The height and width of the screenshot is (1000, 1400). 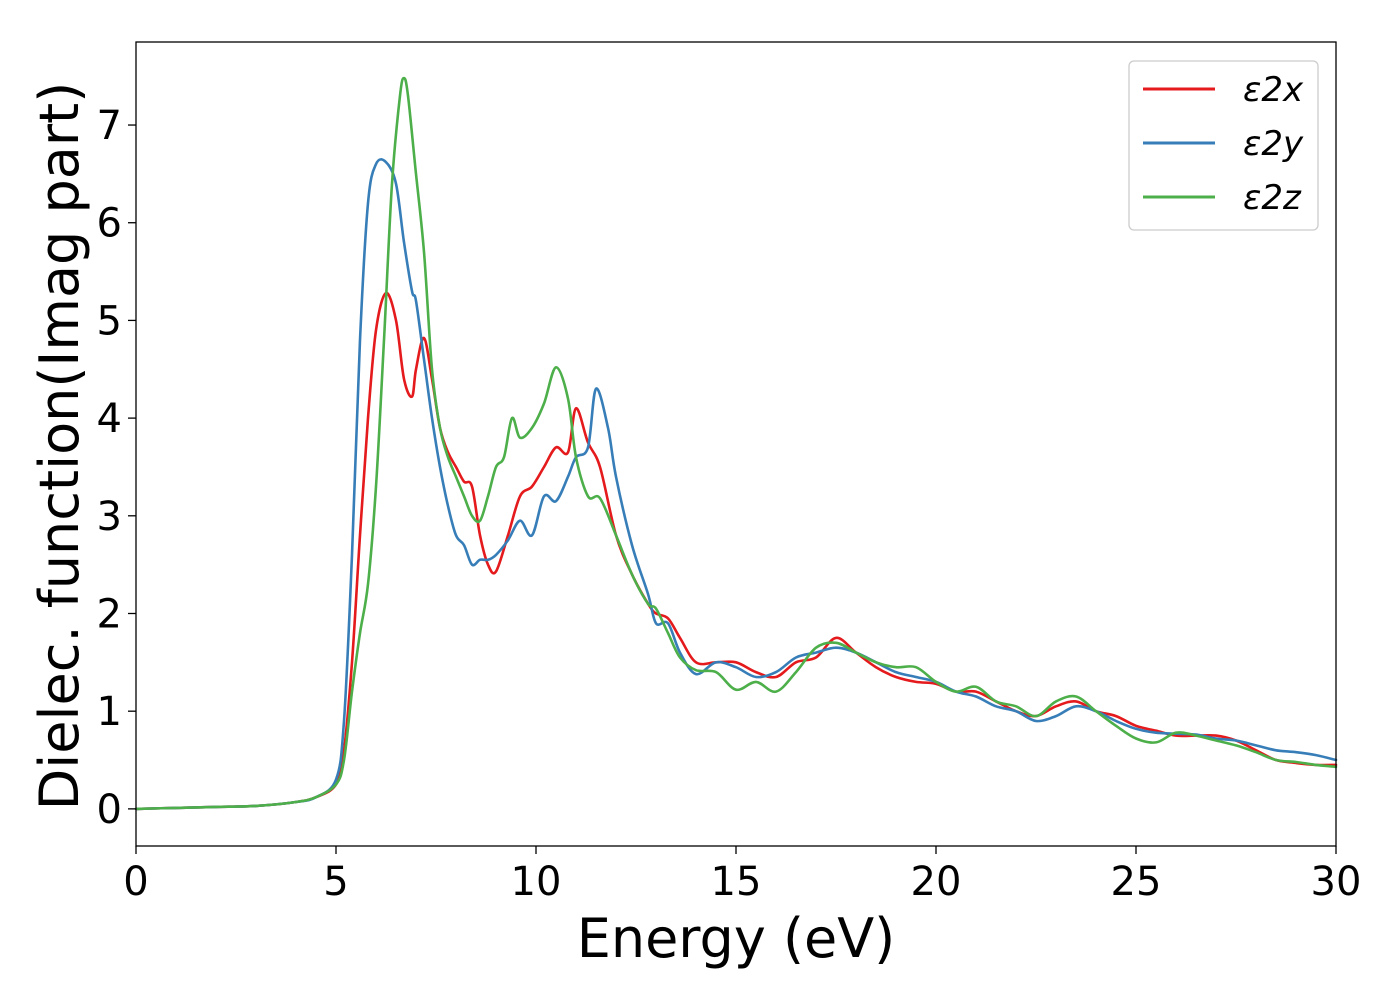 What do you see at coordinates (109, 321) in the screenshot?
I see `y-tick-label: 5` at bounding box center [109, 321].